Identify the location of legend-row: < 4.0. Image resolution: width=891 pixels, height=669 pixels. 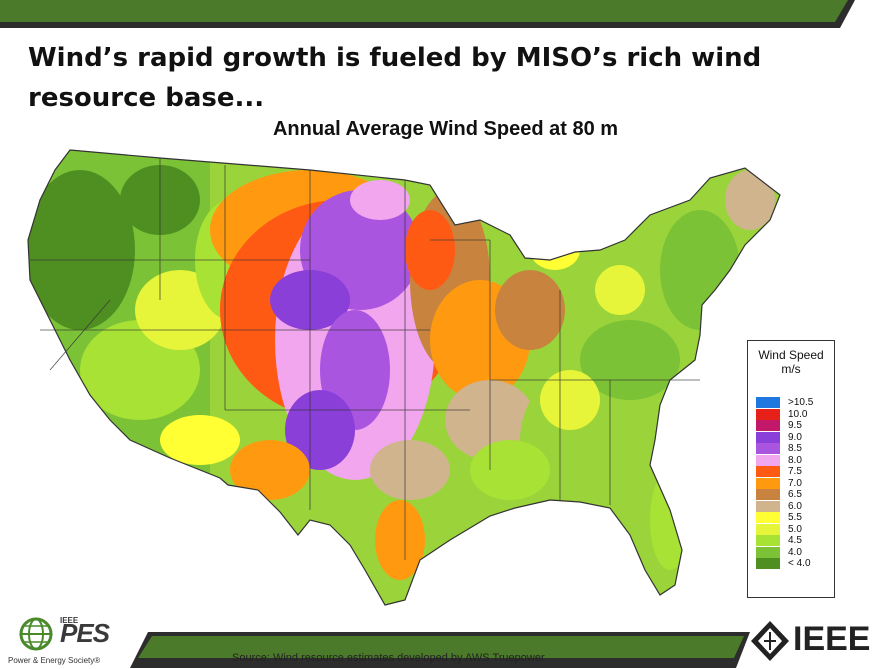
(792, 564).